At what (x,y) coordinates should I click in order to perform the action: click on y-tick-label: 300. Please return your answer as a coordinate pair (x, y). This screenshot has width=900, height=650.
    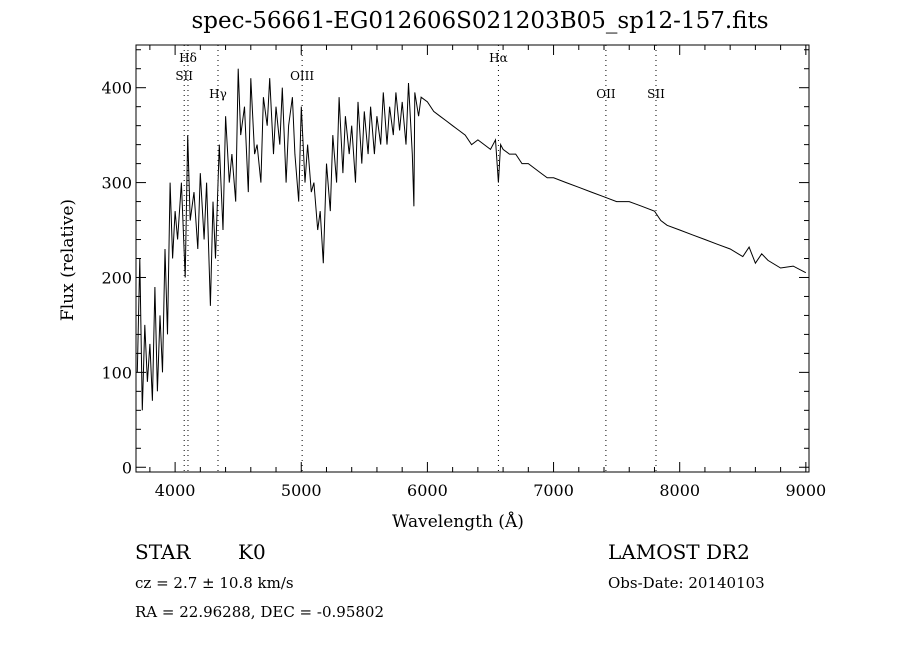
    Looking at the image, I should click on (116, 183).